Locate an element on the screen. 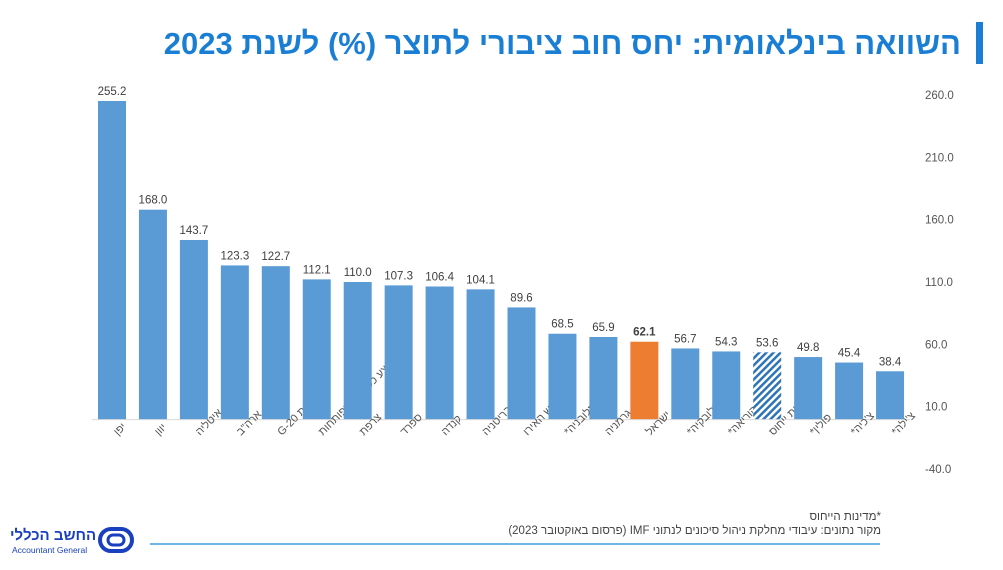 This screenshot has width=1003, height=570. y-tick-label: 260.0 is located at coordinates (939, 96).